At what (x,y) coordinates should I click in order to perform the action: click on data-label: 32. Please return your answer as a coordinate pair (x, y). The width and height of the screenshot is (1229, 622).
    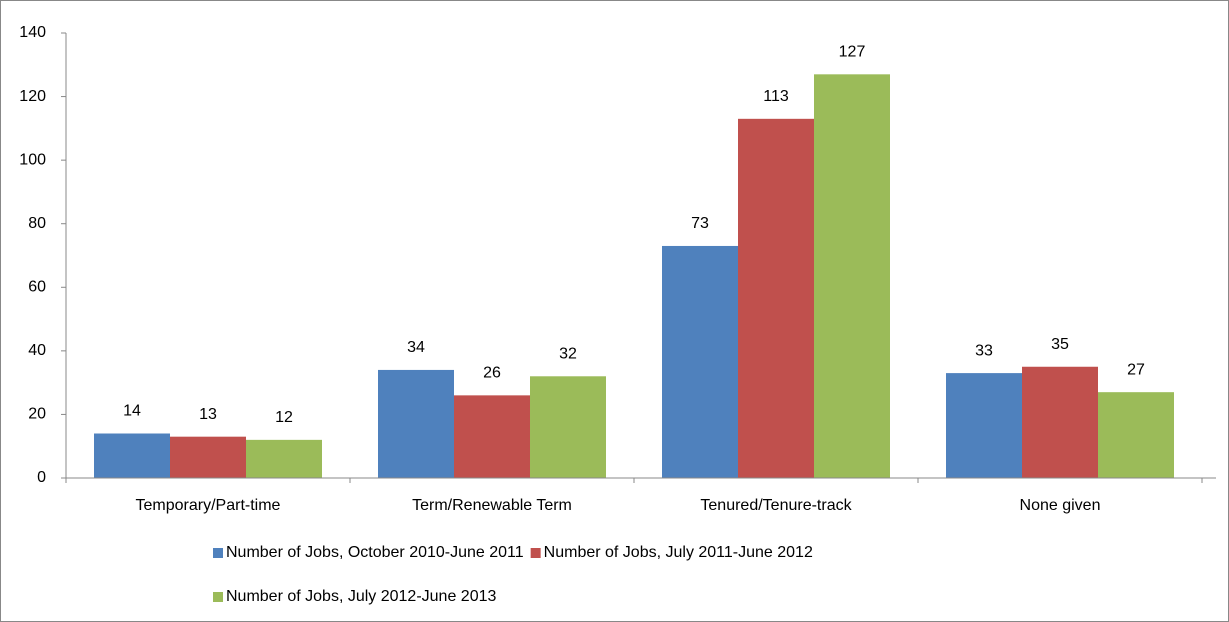
    Looking at the image, I should click on (568, 354).